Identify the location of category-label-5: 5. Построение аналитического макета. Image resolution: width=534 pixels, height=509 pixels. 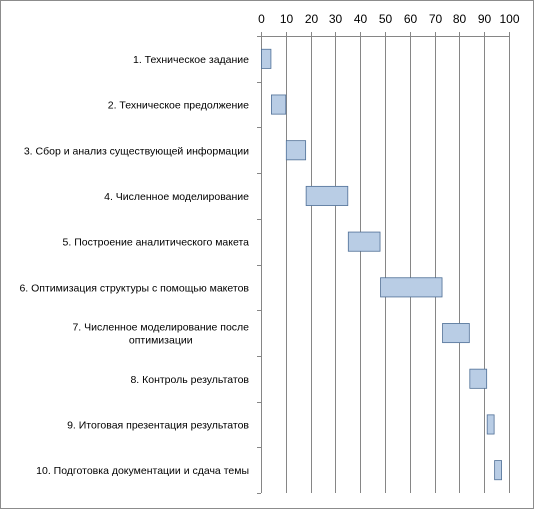
(156, 243).